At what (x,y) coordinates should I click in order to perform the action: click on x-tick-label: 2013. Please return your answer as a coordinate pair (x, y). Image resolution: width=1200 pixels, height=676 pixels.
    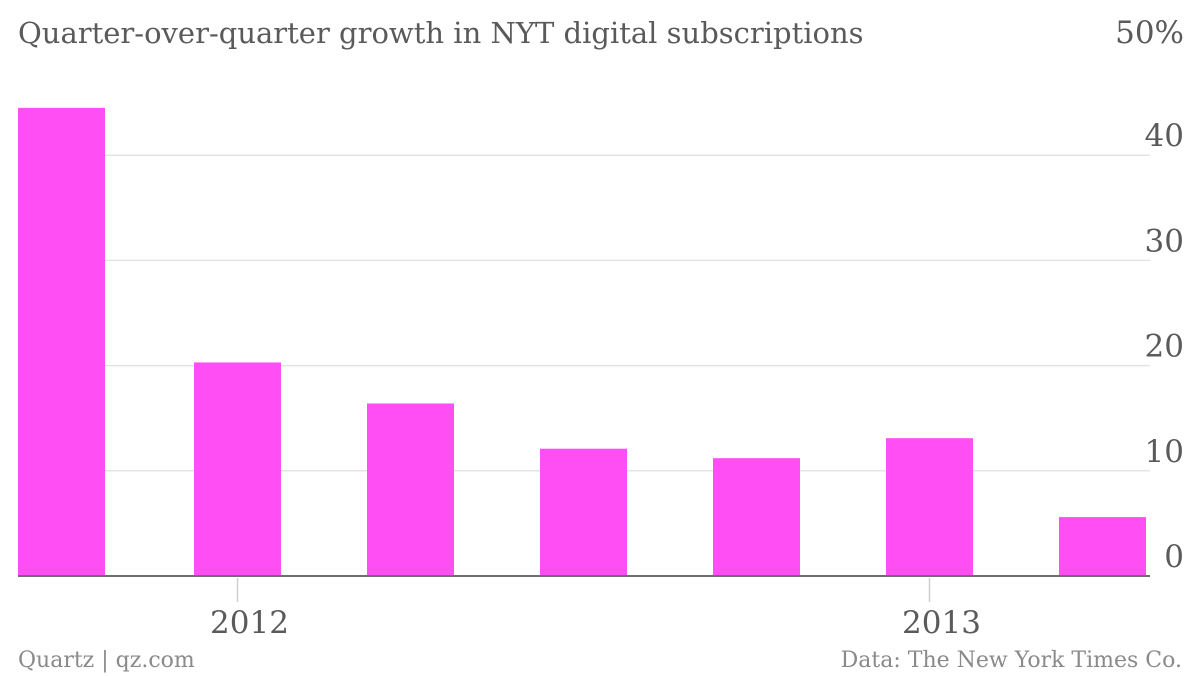
    Looking at the image, I should click on (941, 623).